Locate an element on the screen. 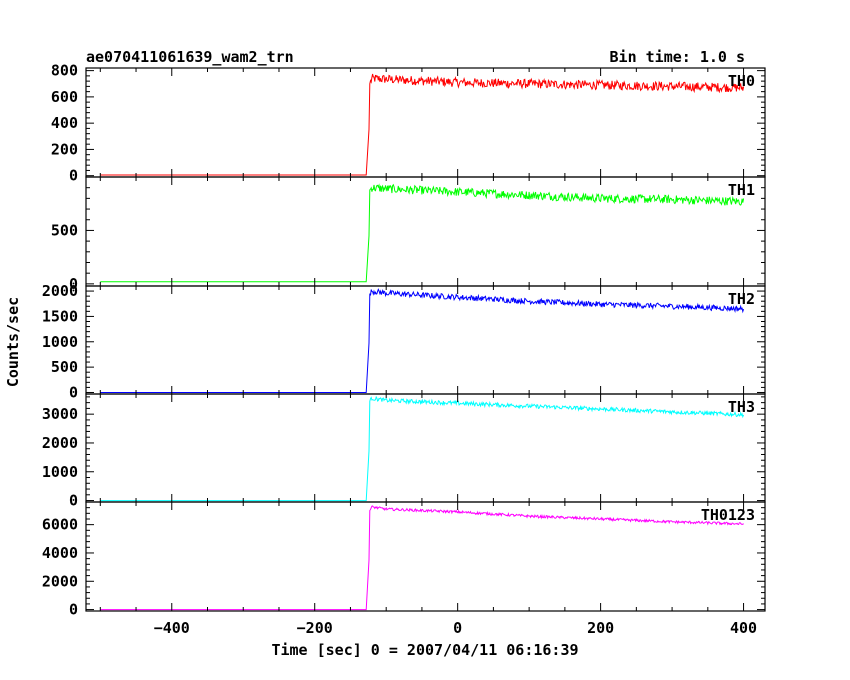  series-label-th0: TH0 is located at coordinates (741, 81).